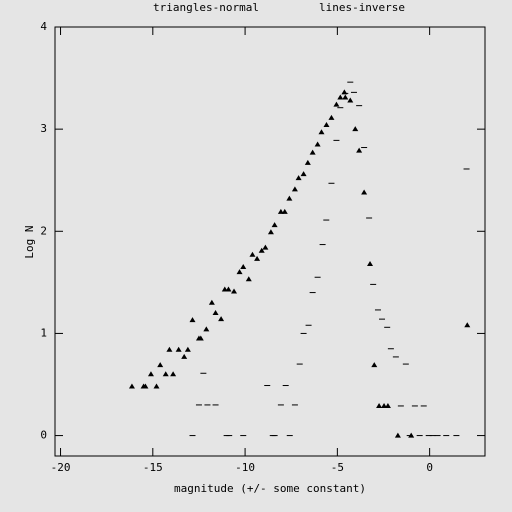  What do you see at coordinates (43, 332) in the screenshot?
I see `y-tick-label: 1` at bounding box center [43, 332].